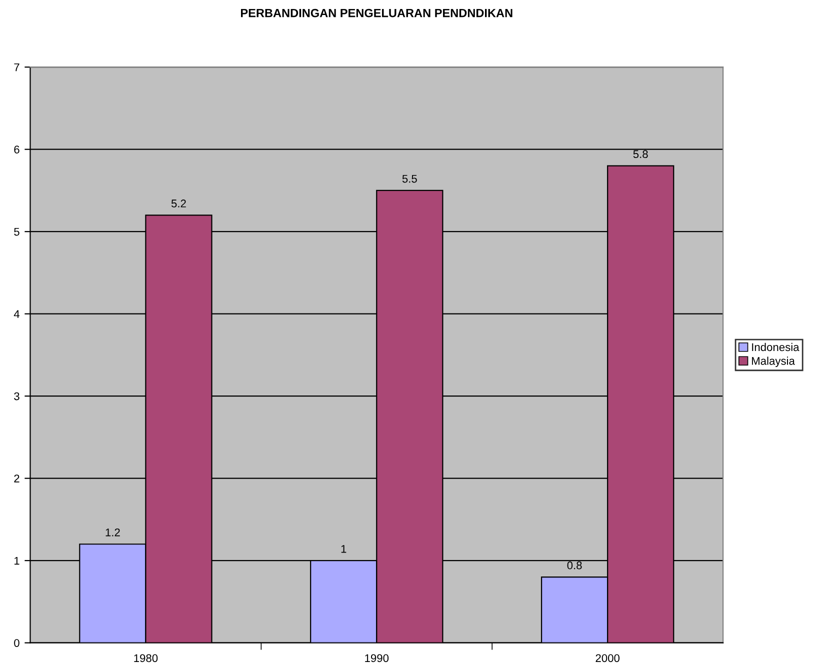 This screenshot has height=671, width=817. Describe the element at coordinates (17, 67) in the screenshot. I see `y-tick-label: 7` at that location.